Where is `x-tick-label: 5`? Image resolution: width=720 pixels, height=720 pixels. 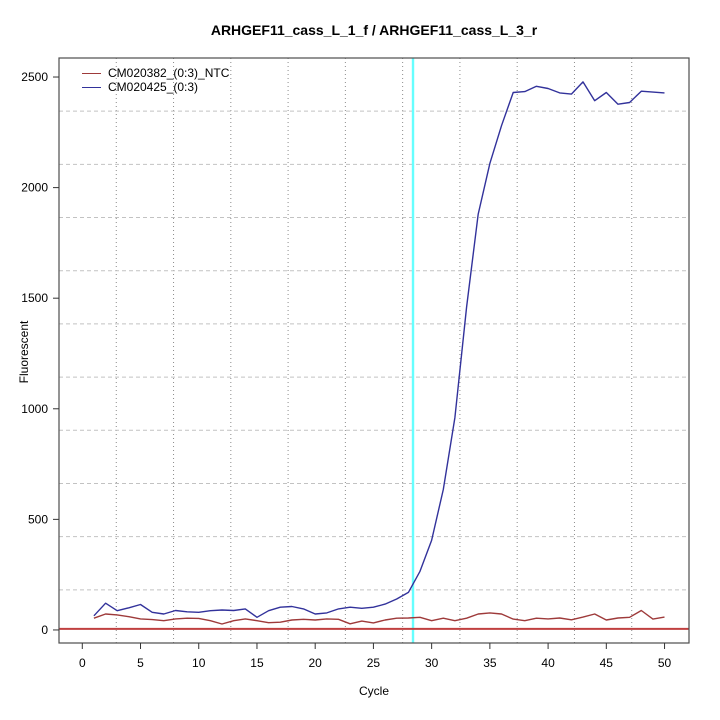 x-tick-label: 5 is located at coordinates (140, 663).